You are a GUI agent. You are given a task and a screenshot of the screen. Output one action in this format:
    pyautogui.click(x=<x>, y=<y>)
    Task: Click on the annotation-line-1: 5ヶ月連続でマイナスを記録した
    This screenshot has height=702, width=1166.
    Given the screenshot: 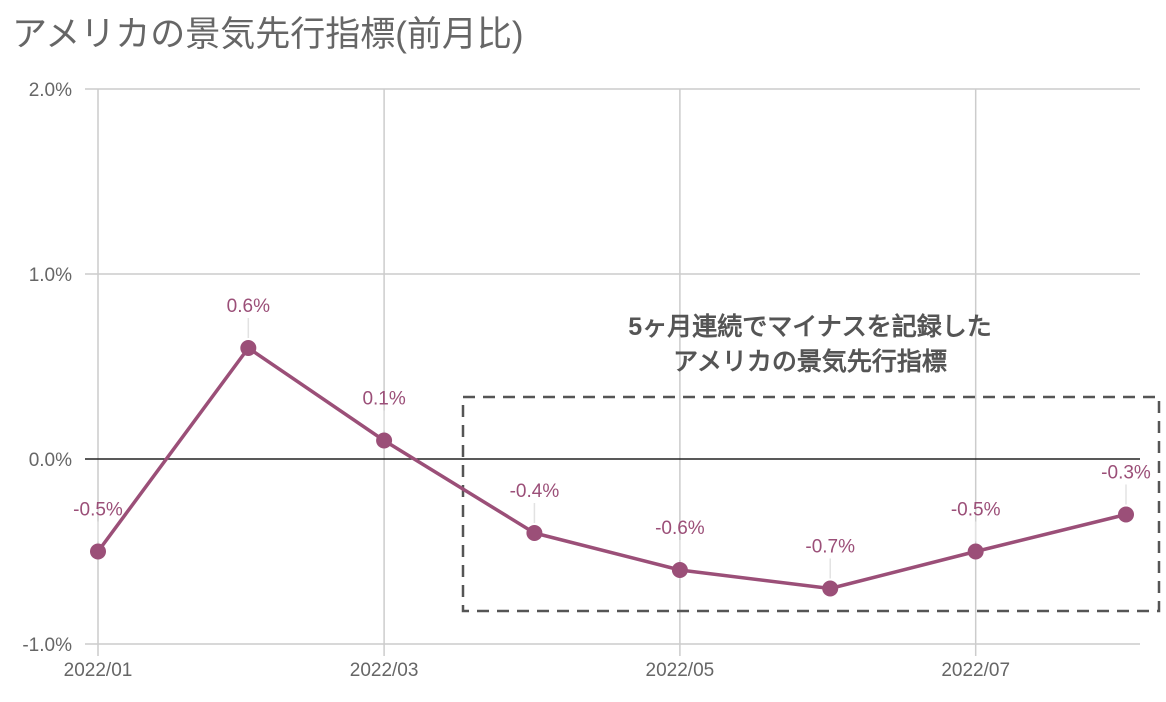 What is the action you would take?
    pyautogui.click(x=809, y=326)
    